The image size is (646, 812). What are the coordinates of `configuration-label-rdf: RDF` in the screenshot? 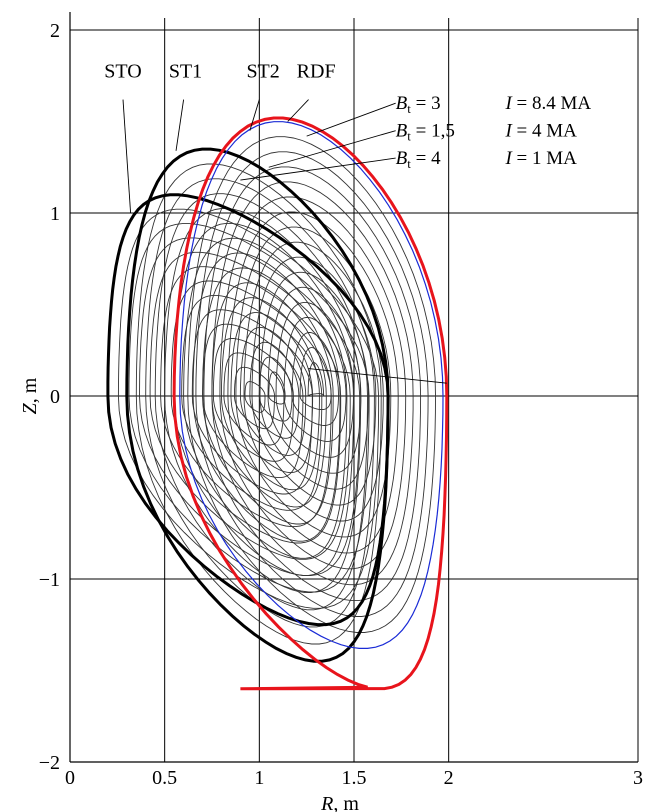 It's located at (316, 72).